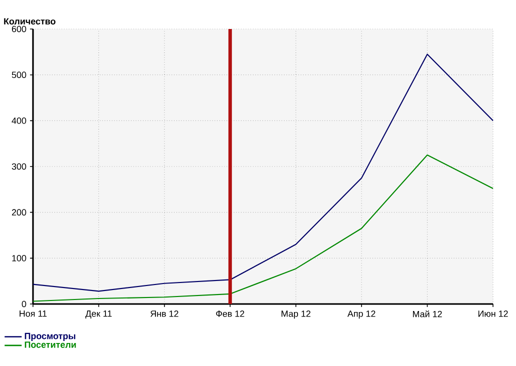 The height and width of the screenshot is (366, 516). I want to click on x-tick-label: Янв 12, so click(164, 313).